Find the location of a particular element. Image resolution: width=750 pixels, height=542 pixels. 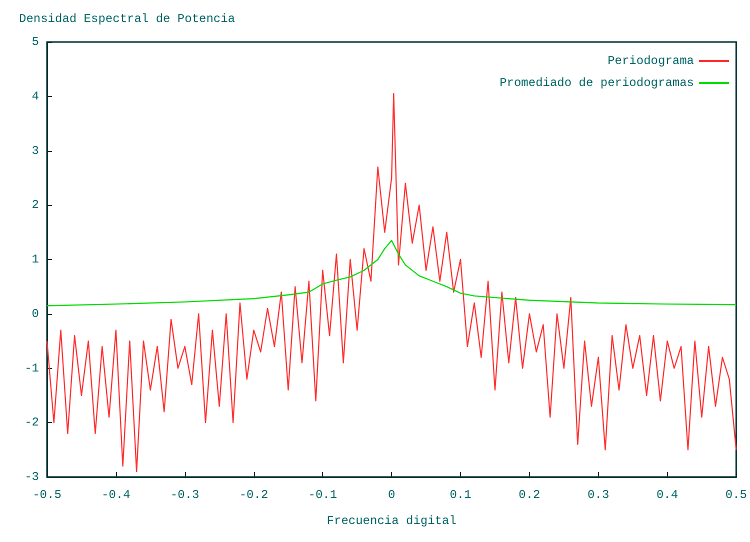

legend-label: Periodograma is located at coordinates (651, 61).